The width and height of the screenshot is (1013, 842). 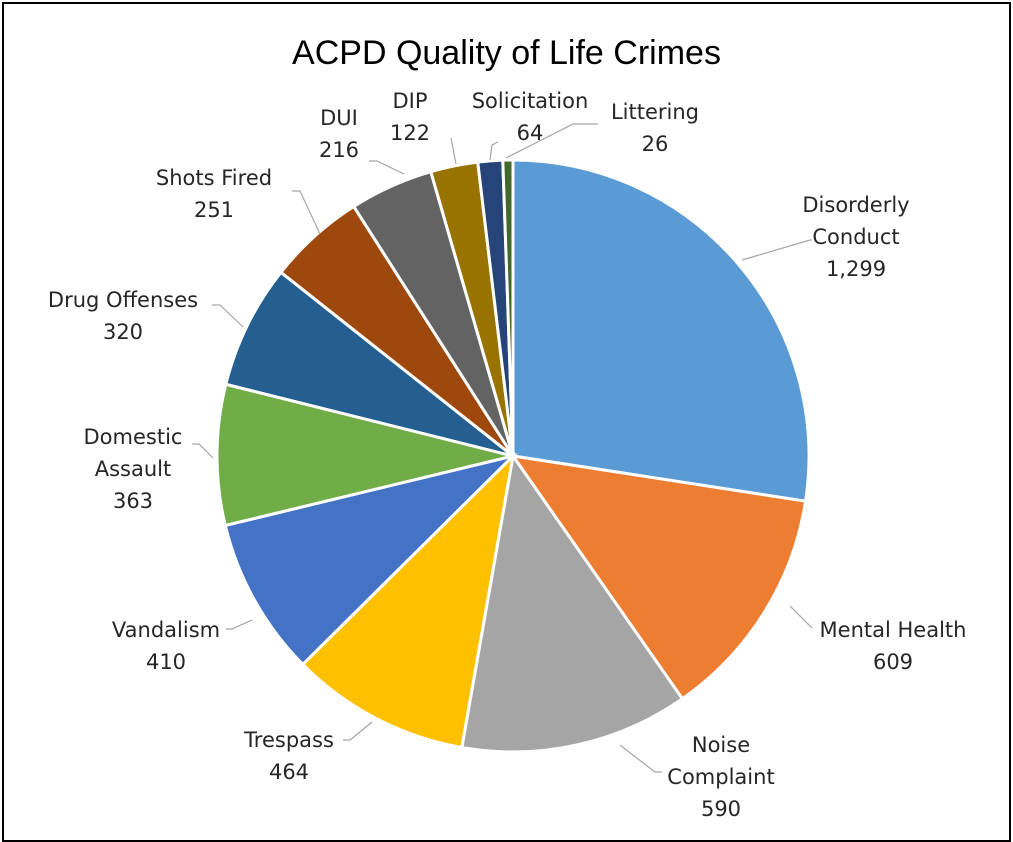 What do you see at coordinates (494, 151) in the screenshot?
I see `leader-line-solicitation` at bounding box center [494, 151].